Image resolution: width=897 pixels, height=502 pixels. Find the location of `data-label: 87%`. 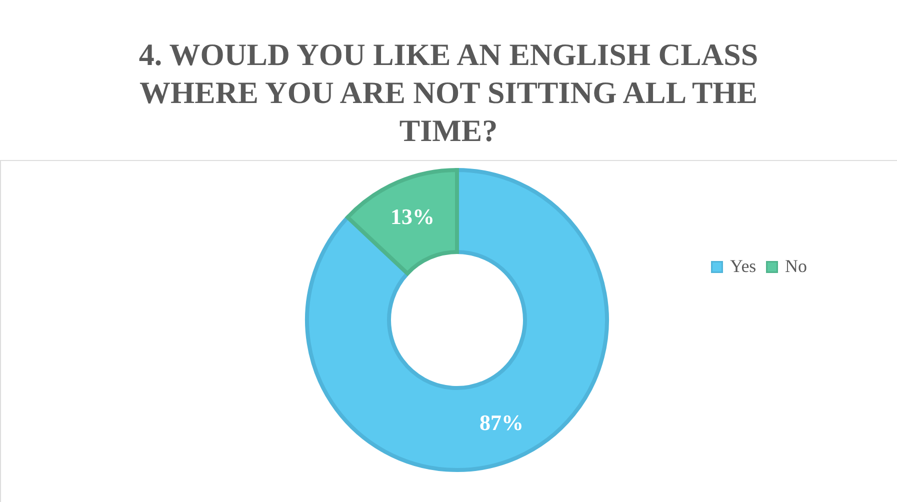

data-label: 87% is located at coordinates (501, 422).